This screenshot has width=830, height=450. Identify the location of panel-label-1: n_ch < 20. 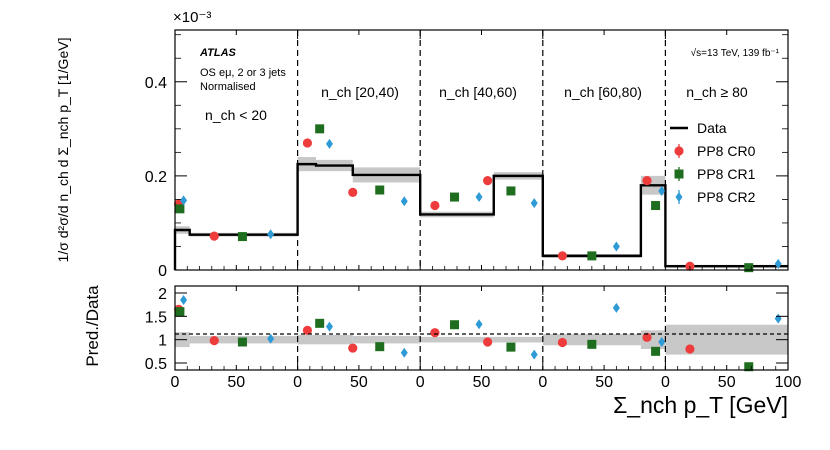
(236, 115).